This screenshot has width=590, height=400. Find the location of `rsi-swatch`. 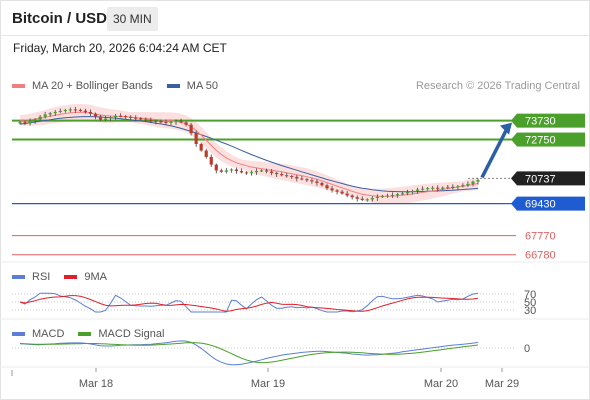

rsi-swatch is located at coordinates (18, 277).